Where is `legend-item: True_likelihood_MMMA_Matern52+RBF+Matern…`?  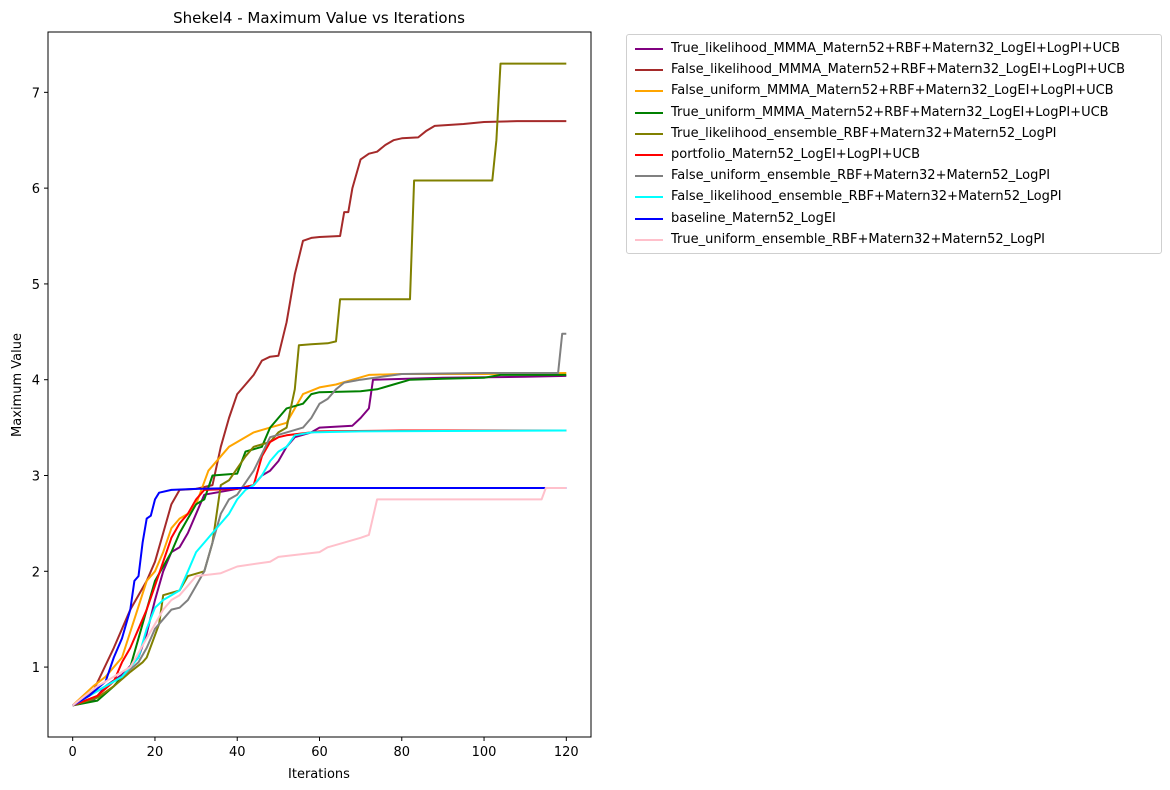
legend-item: True_likelihood_MMMA_Matern52+RBF+Matern… is located at coordinates (894, 49).